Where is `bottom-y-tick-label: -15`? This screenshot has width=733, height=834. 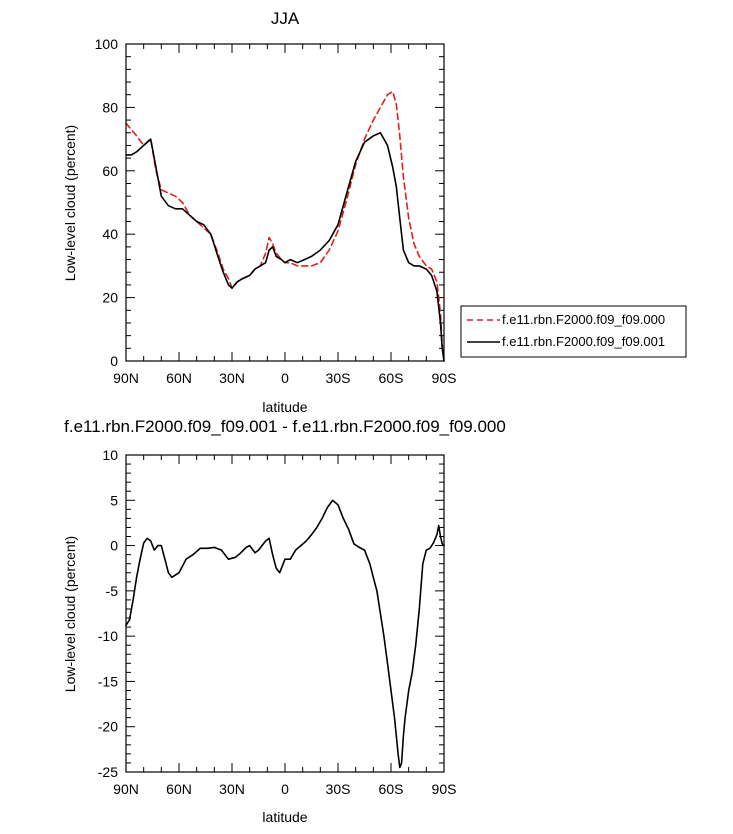
bottom-y-tick-label: -15 is located at coordinates (108, 681).